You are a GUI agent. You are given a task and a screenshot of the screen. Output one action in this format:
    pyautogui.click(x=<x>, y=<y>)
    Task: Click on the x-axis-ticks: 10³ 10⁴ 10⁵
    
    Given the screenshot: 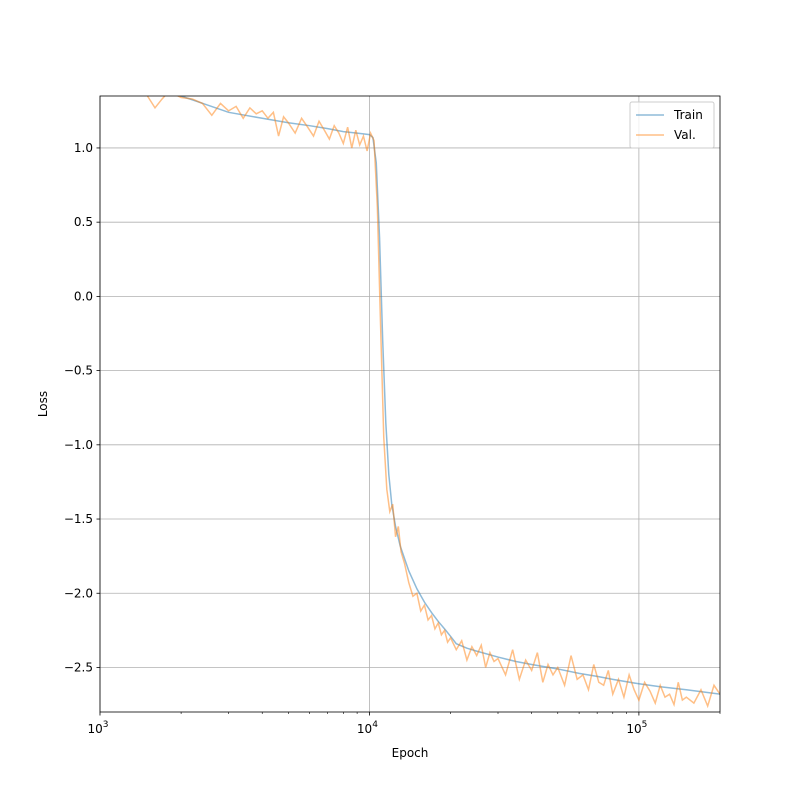 What is the action you would take?
    pyautogui.click(x=367, y=724)
    